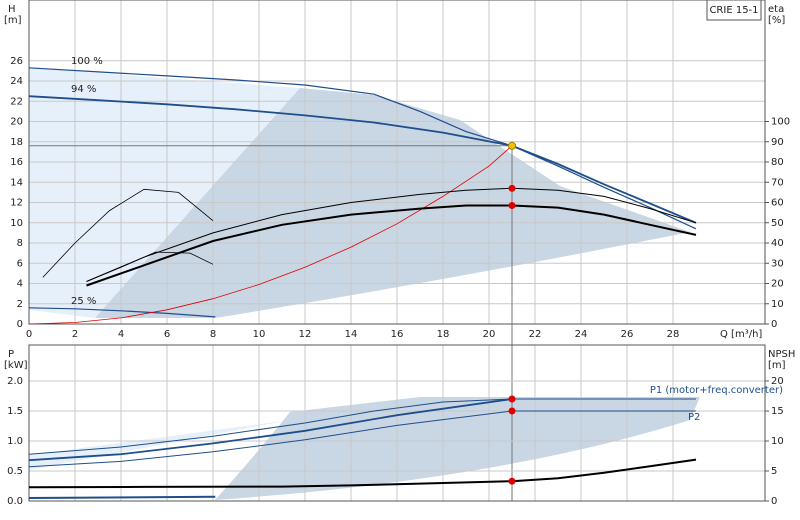 This screenshot has height=520, width=800. I want to click on y-tick-label: 0, so click(20, 324).